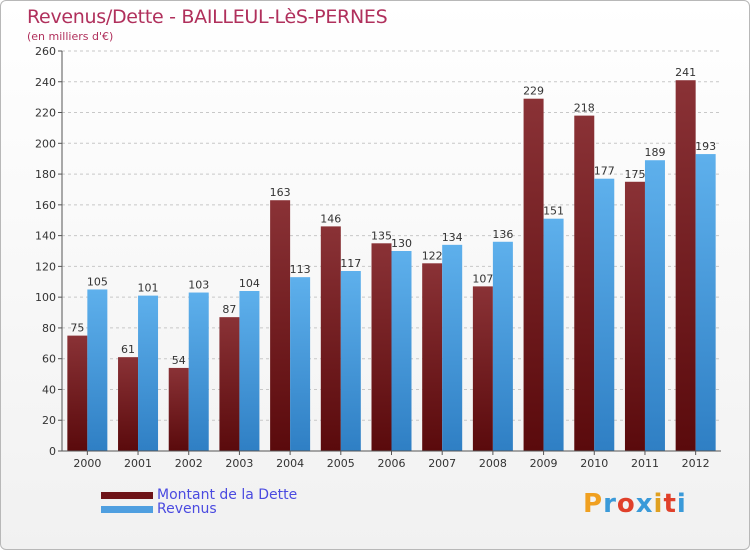 The image size is (750, 550). I want to click on y-tick-label: 80, so click(49, 328).